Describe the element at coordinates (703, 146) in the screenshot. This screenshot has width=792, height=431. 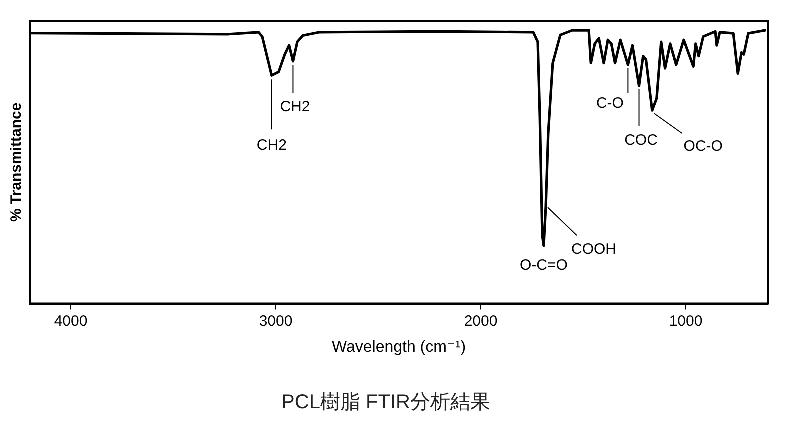
I see `annotation: OC-O` at that location.